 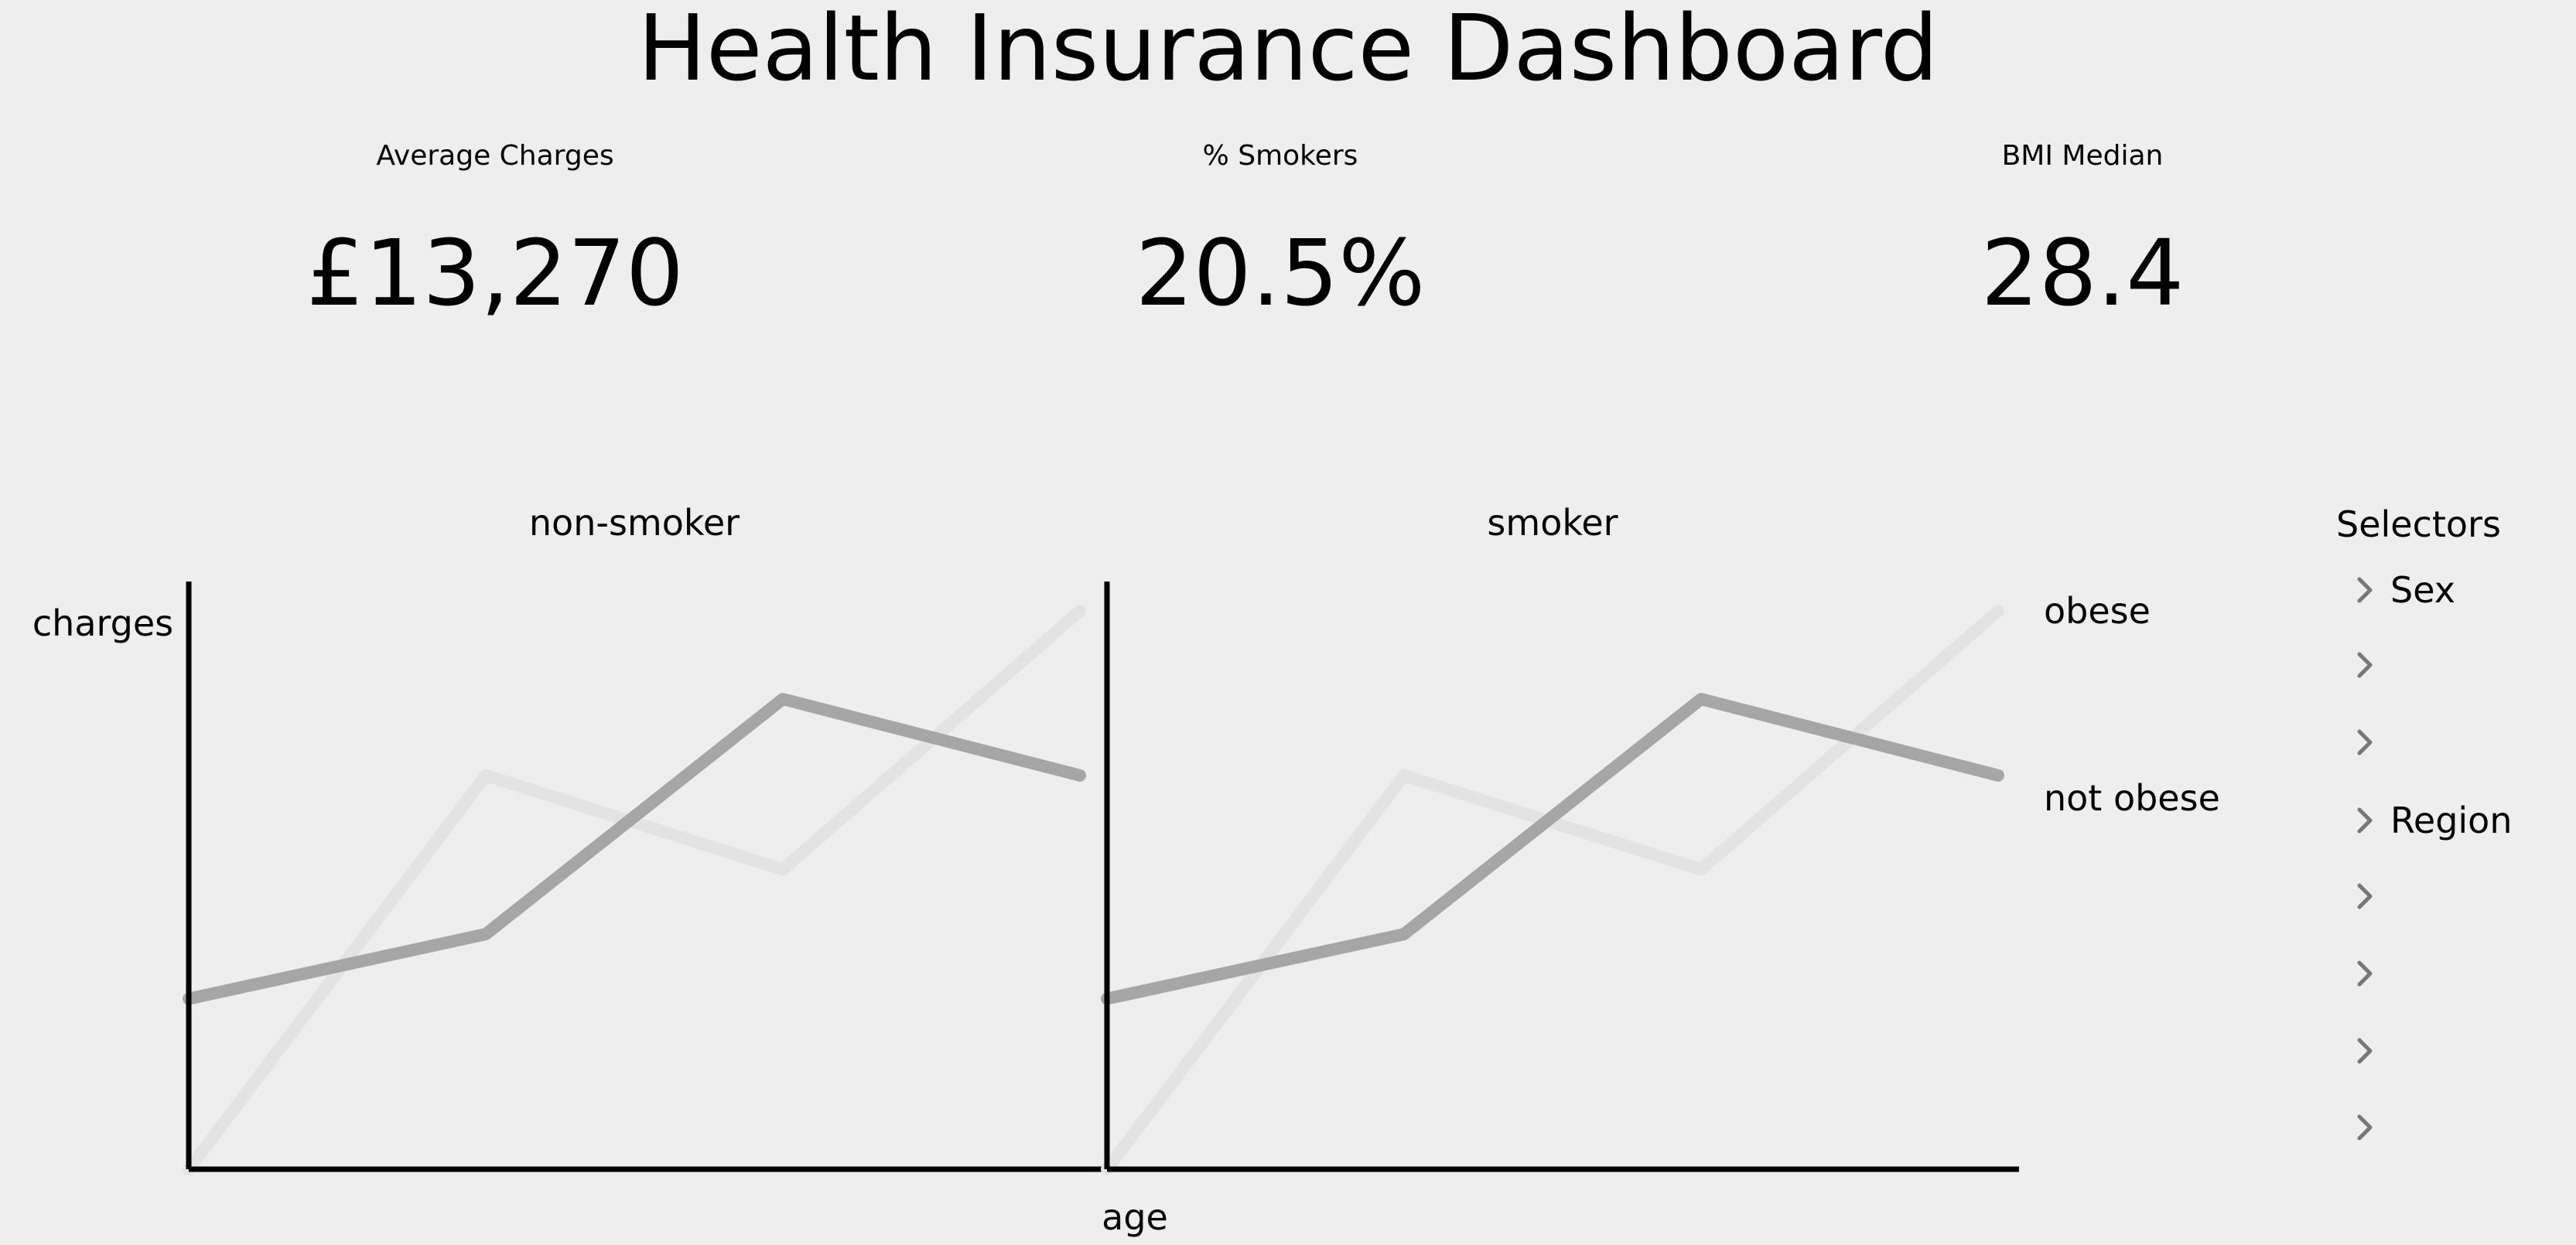 What do you see at coordinates (2097, 611) in the screenshot?
I see `legend-entry: obese` at bounding box center [2097, 611].